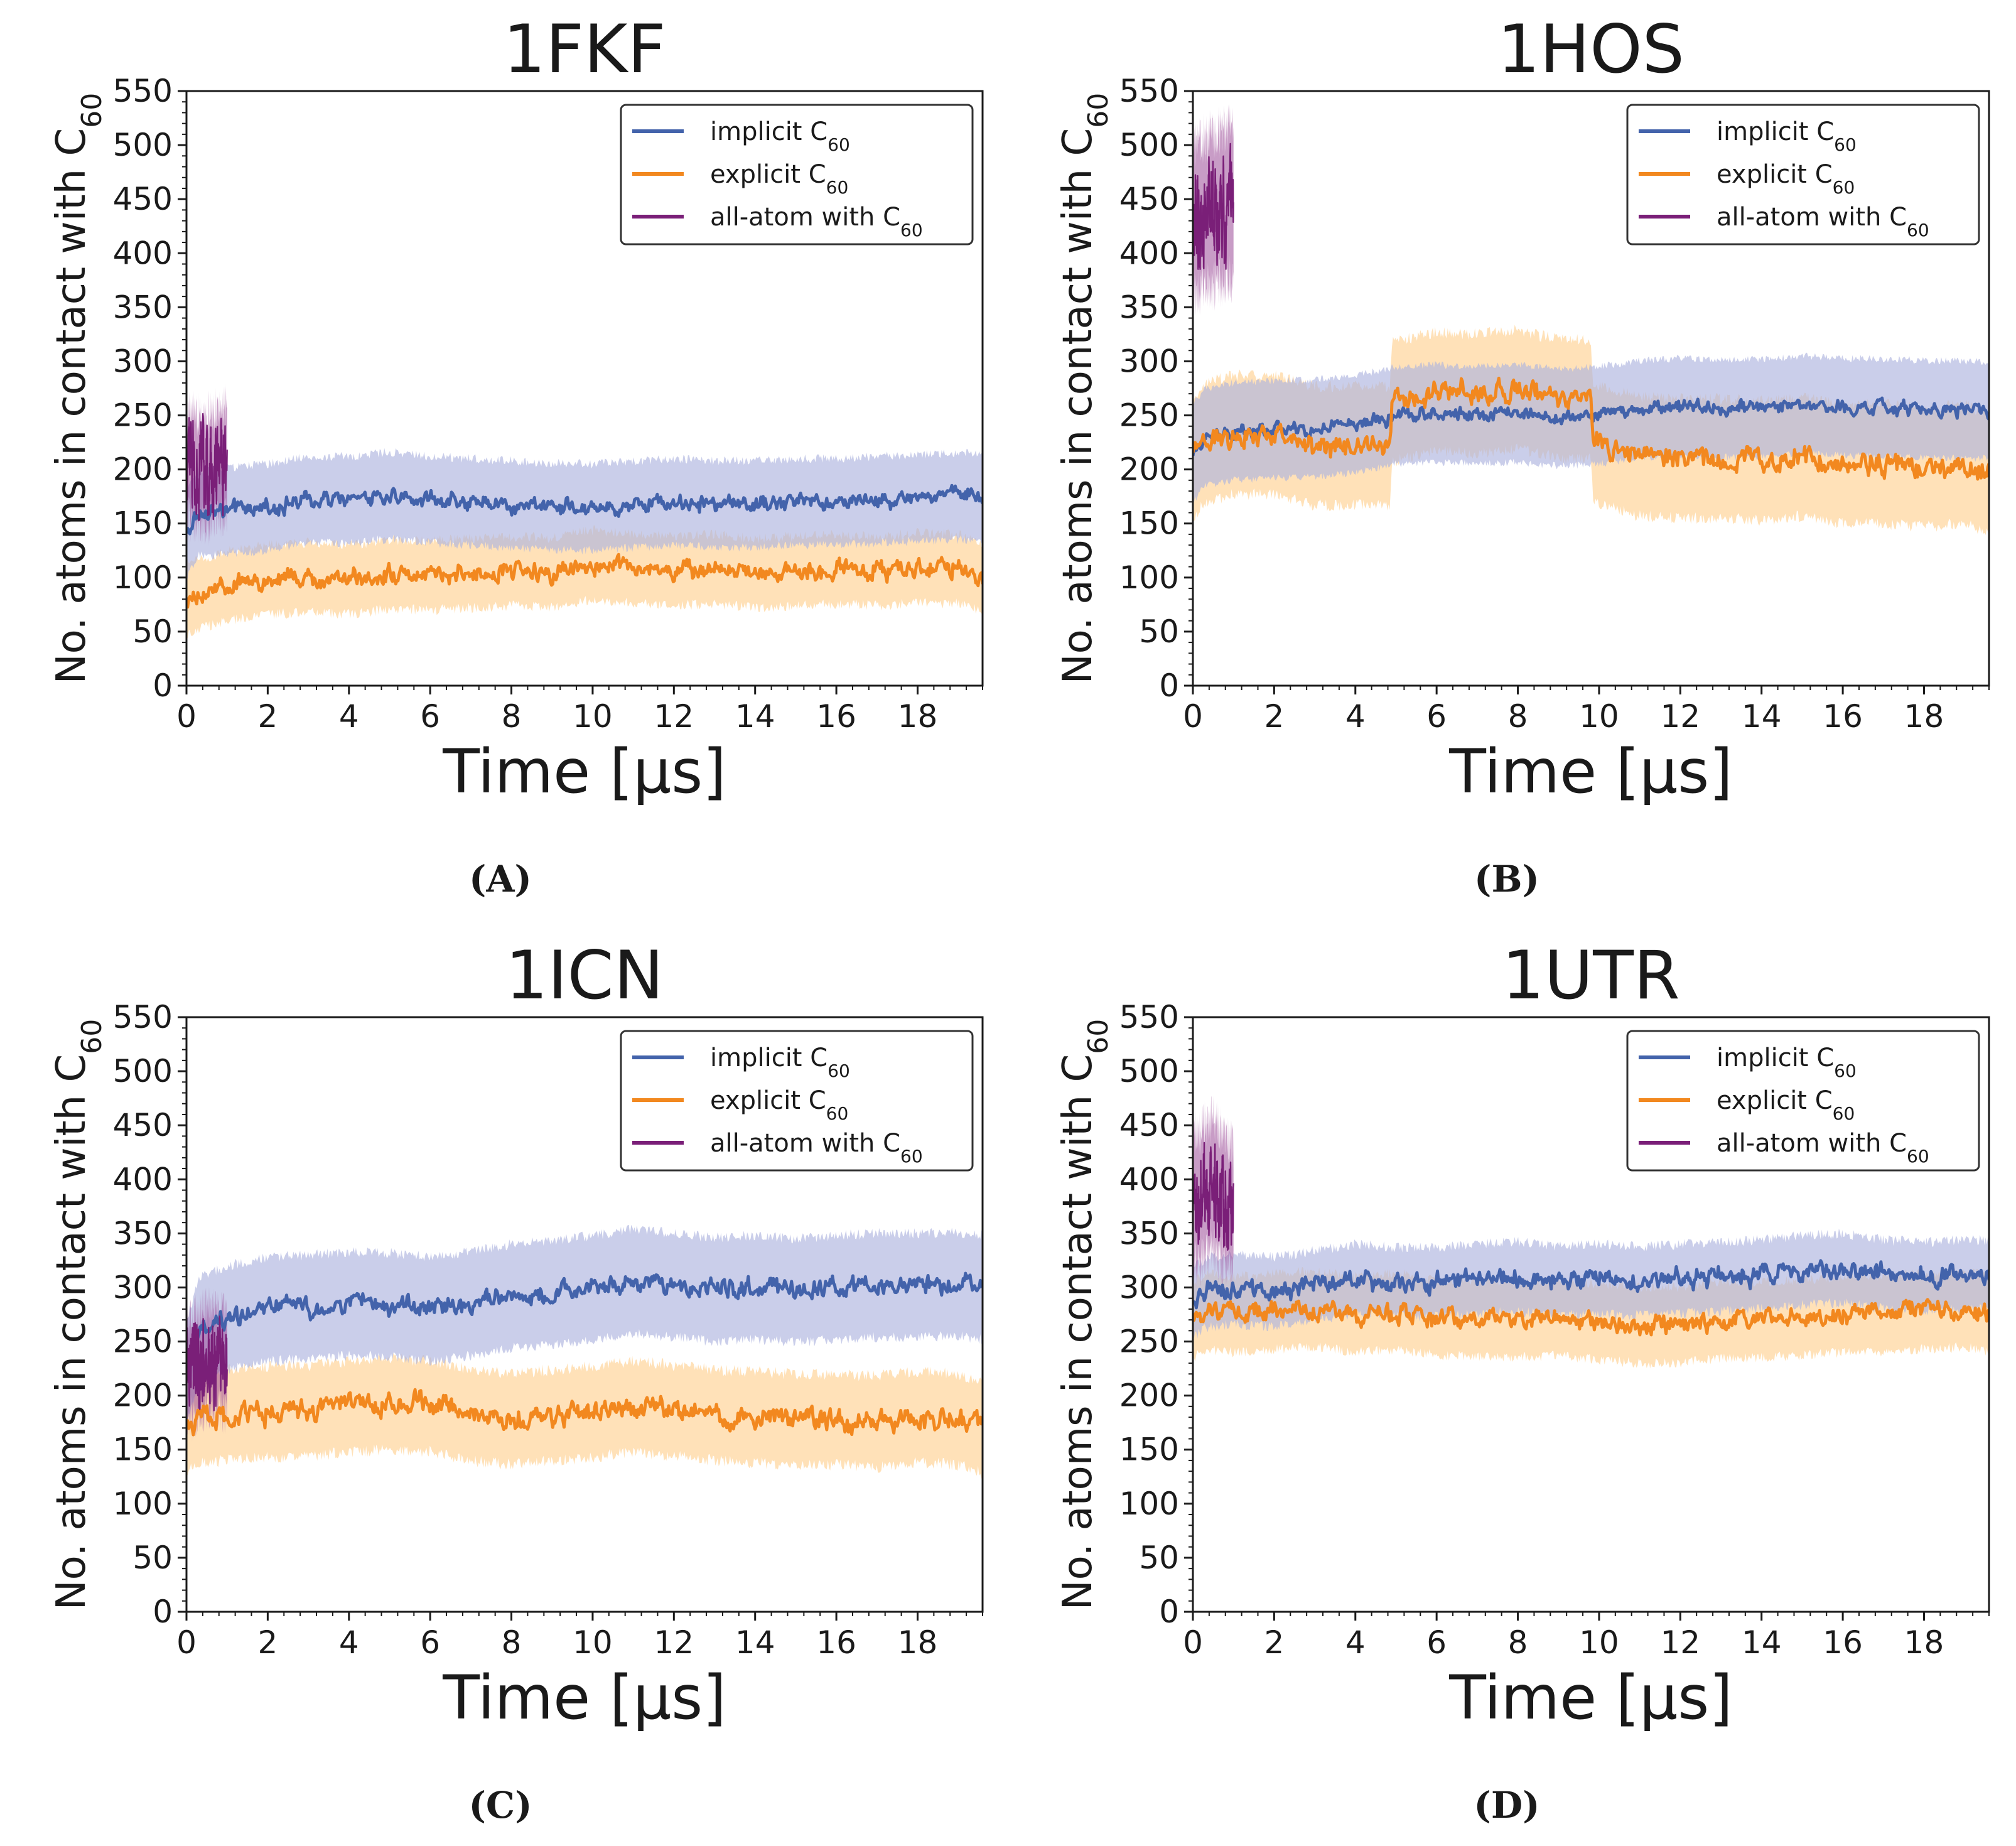  Describe the element at coordinates (1591, 1285) in the screenshot. I see `implicit-line` at that location.